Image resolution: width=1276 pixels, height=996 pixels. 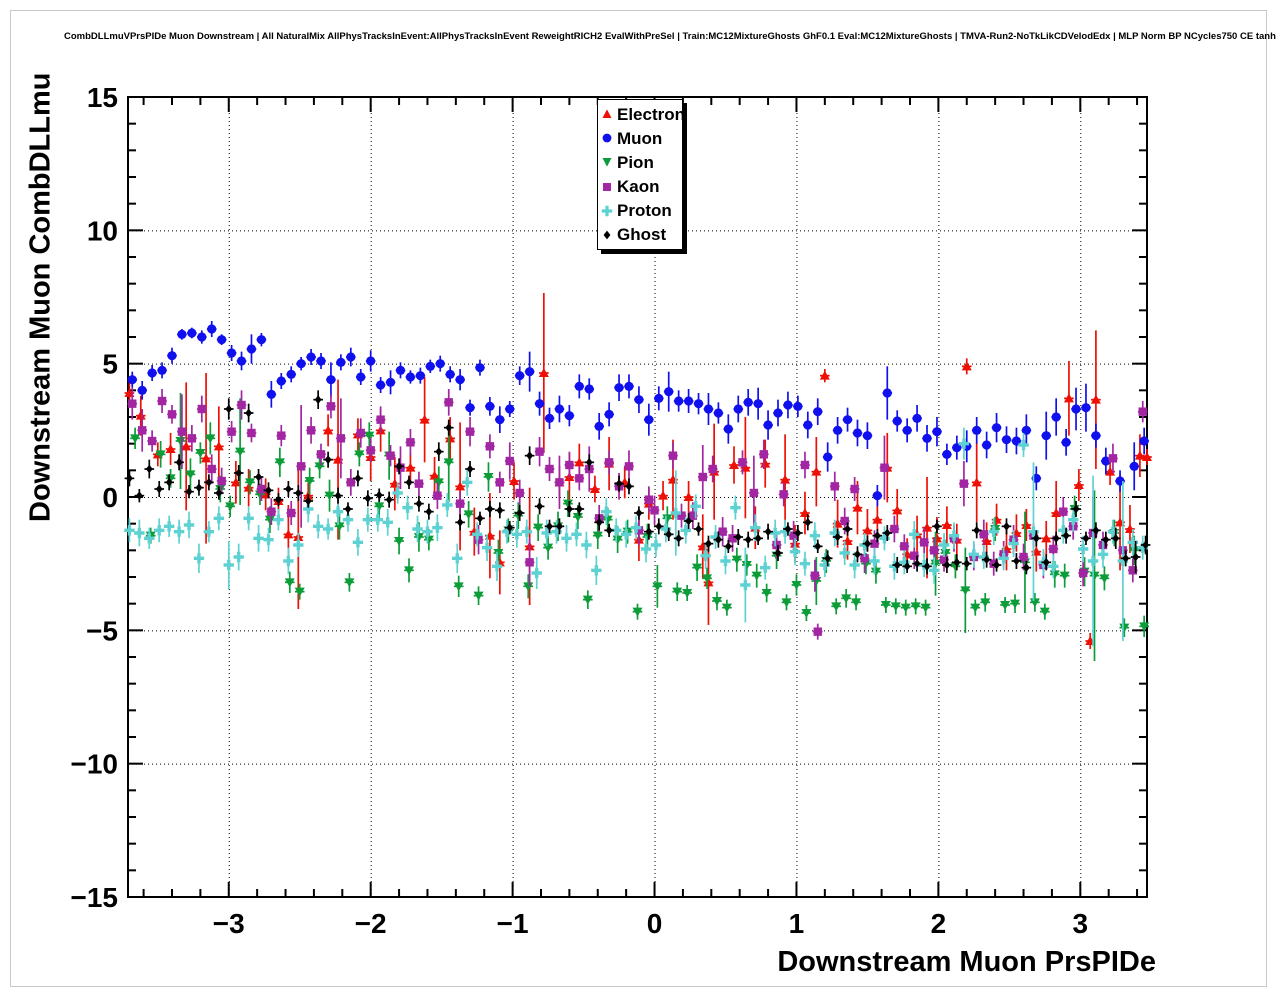 What do you see at coordinates (607, 162) in the screenshot?
I see `pion-legend-marker-icon` at bounding box center [607, 162].